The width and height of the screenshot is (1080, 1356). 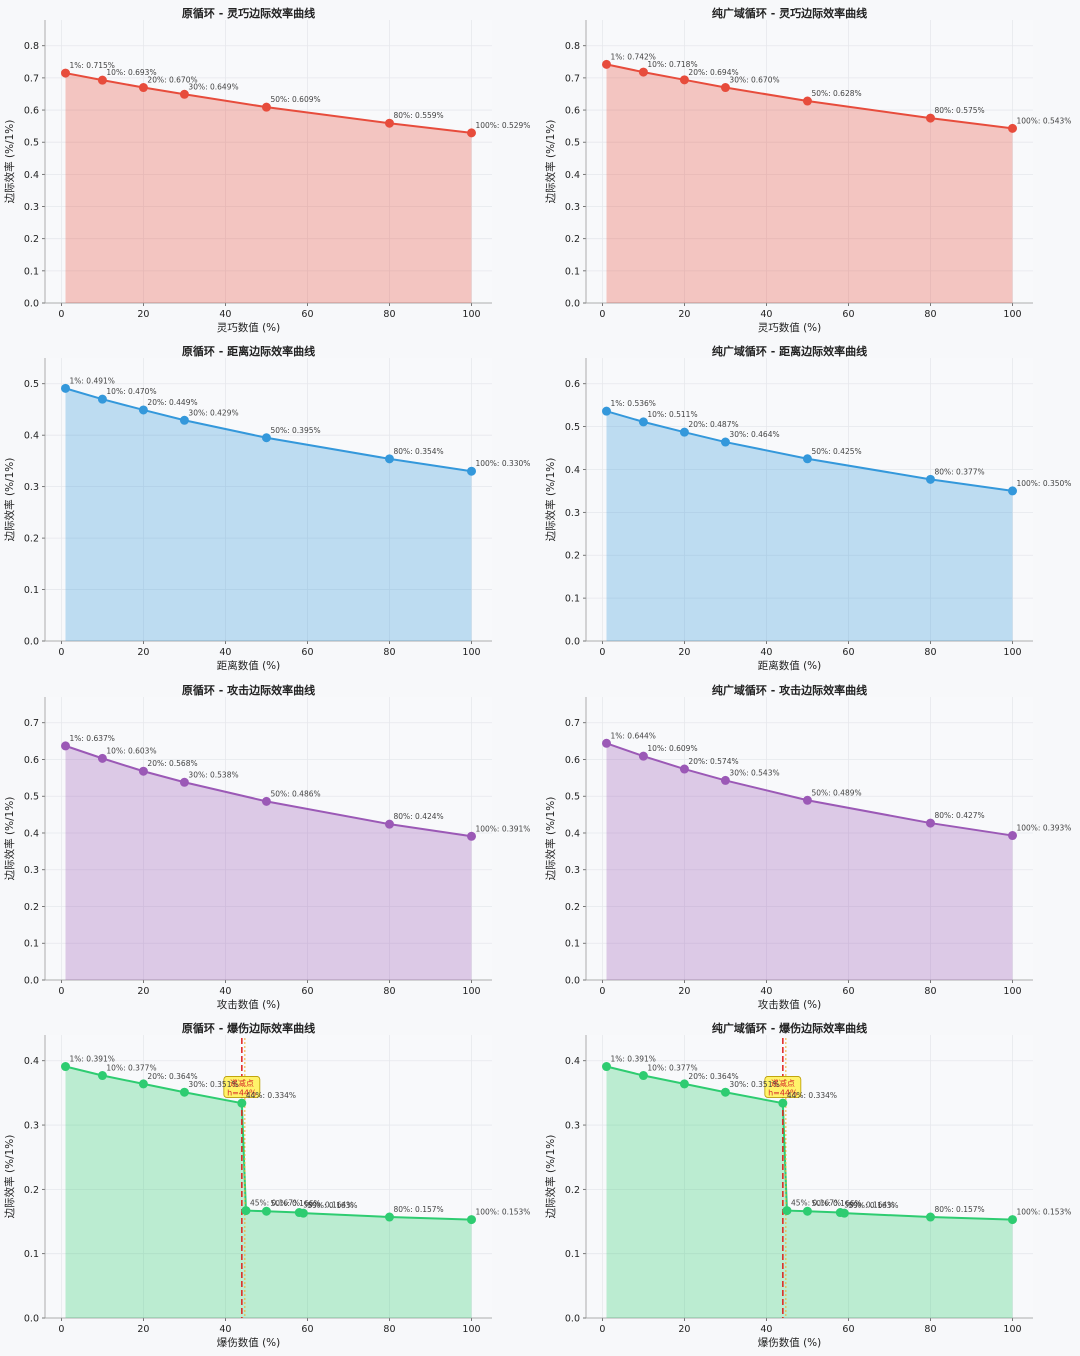 I want to click on data-label: 1%: 0.391%, so click(x=633, y=1059).